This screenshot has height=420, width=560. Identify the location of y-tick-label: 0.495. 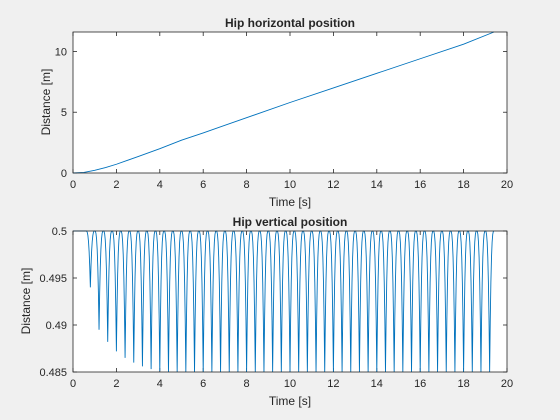
(53, 279).